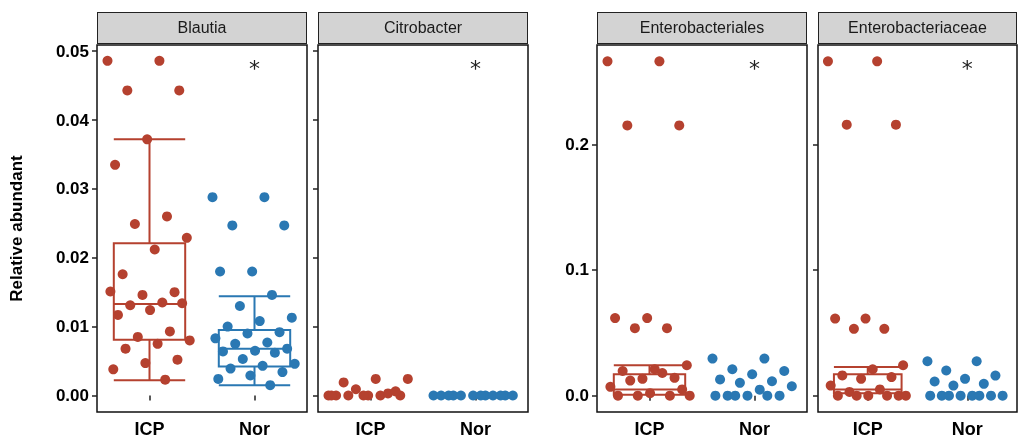 This screenshot has width=1021, height=445. What do you see at coordinates (72, 327) in the screenshot?
I see `y-tick-label: 0.01` at bounding box center [72, 327].